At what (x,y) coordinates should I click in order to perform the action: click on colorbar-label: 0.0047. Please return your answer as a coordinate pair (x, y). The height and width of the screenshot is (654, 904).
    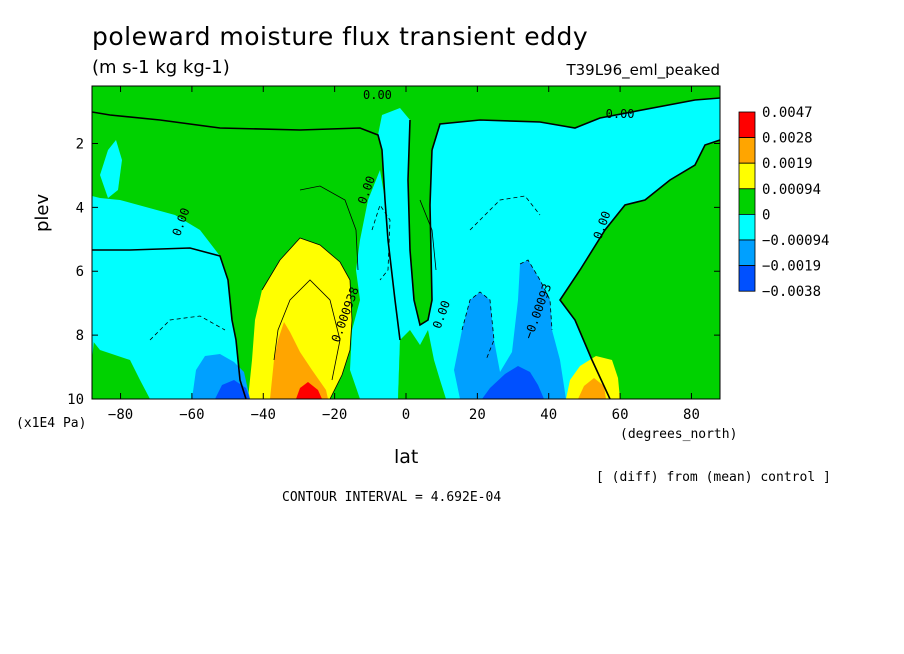
    Looking at the image, I should click on (787, 113).